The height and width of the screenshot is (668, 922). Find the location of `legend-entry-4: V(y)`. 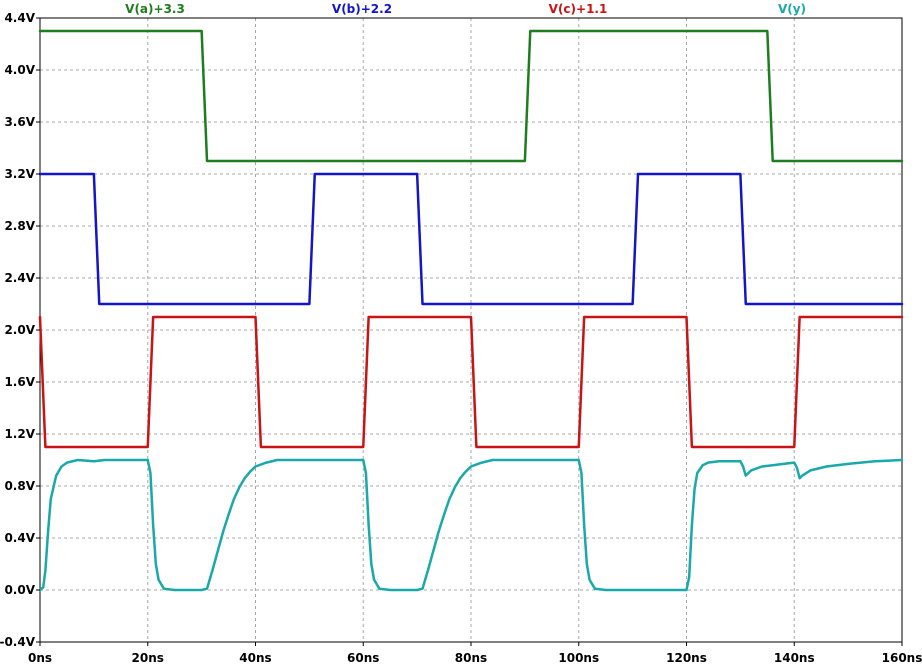

legend-entry-4: V(y) is located at coordinates (792, 9).